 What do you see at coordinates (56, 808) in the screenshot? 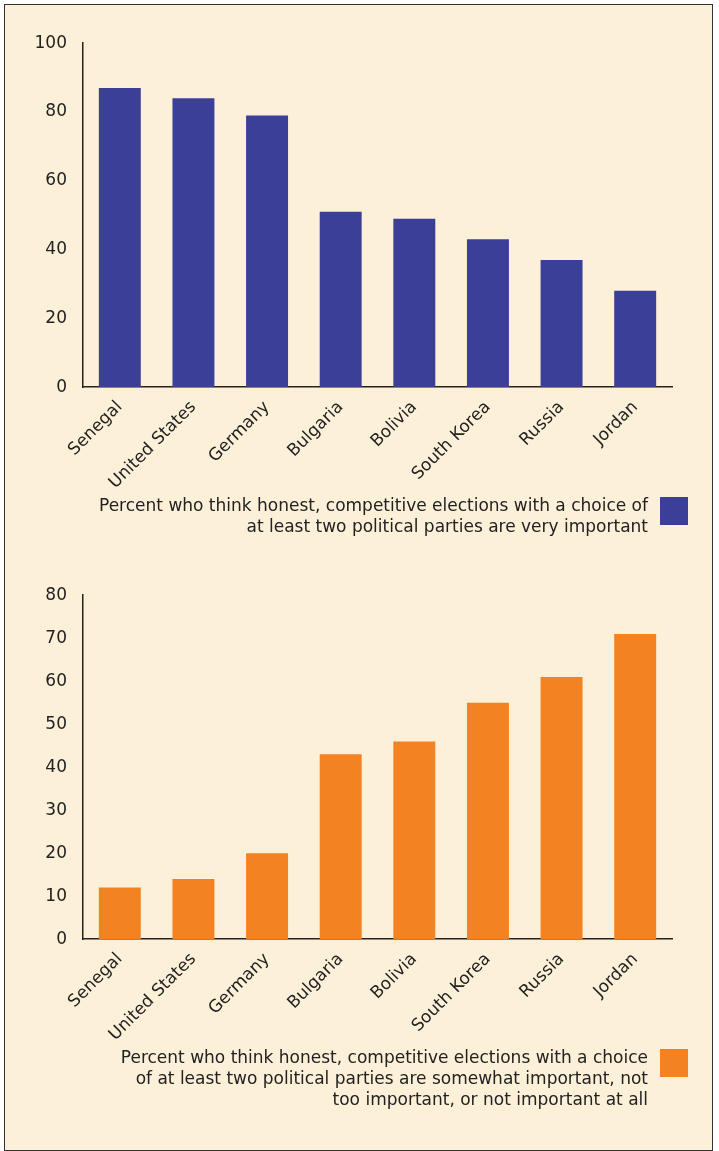
I see `y-tick-label: 30` at bounding box center [56, 808].